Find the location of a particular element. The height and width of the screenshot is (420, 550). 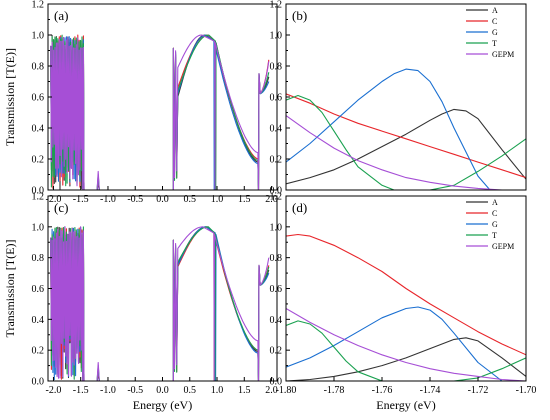

panel-label: (a) is located at coordinates (61, 15).